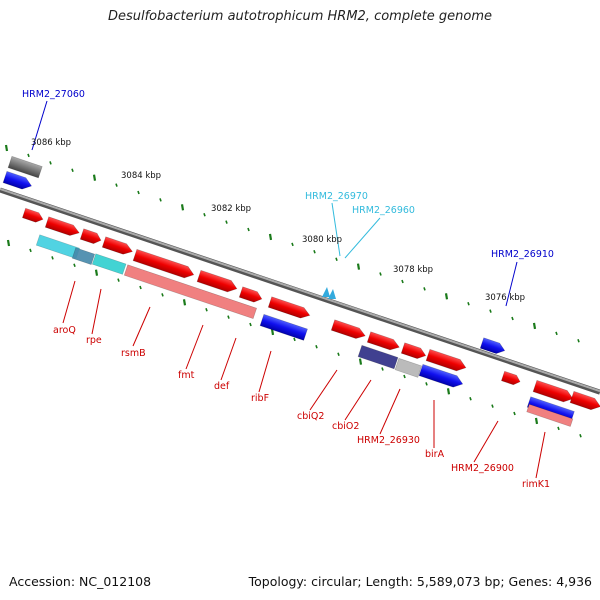  I want to click on reverse-gene-cbiO2-shape, so click(378, 357).